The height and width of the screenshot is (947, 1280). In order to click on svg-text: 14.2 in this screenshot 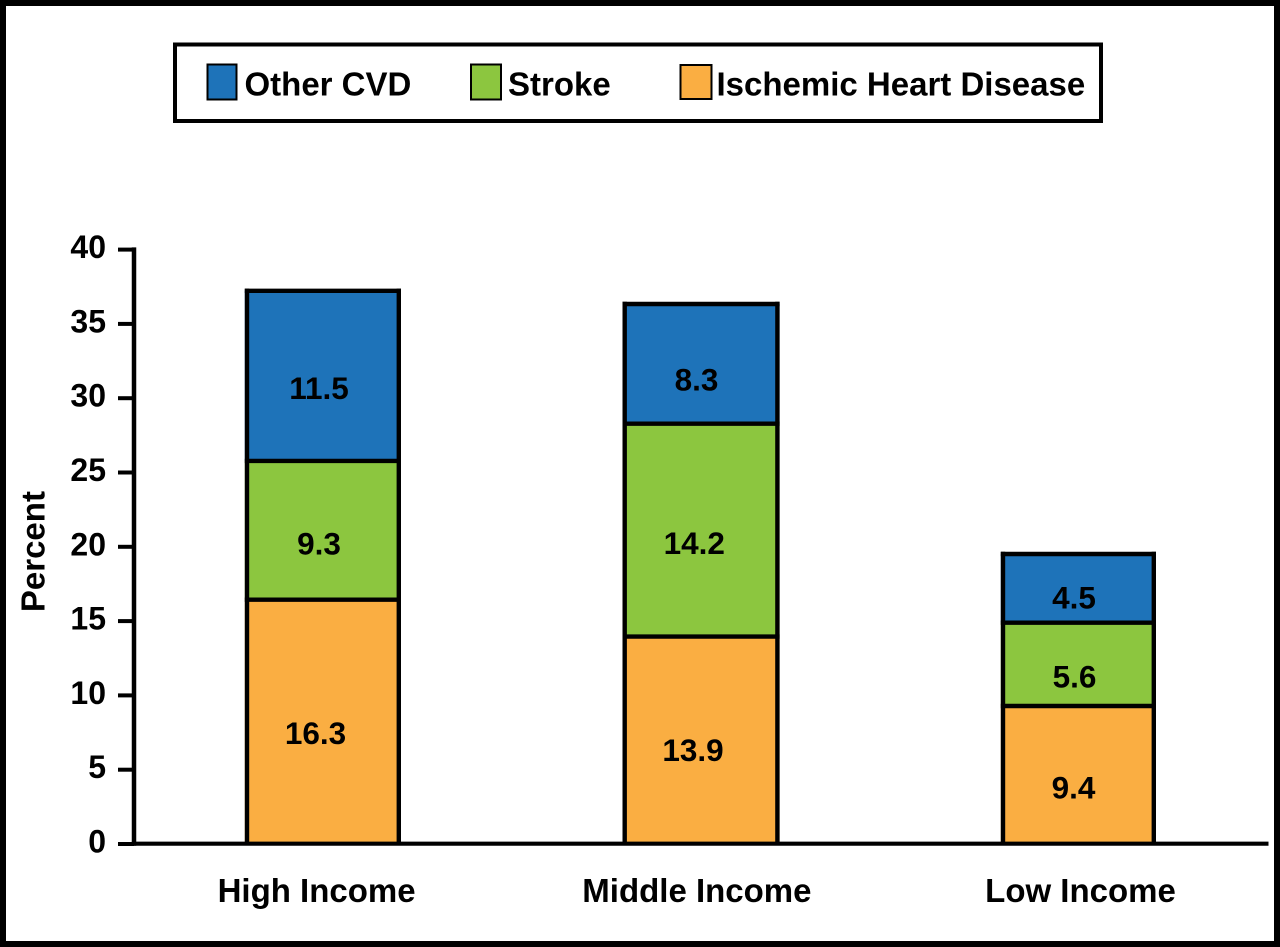, I will do `click(694, 543)`.